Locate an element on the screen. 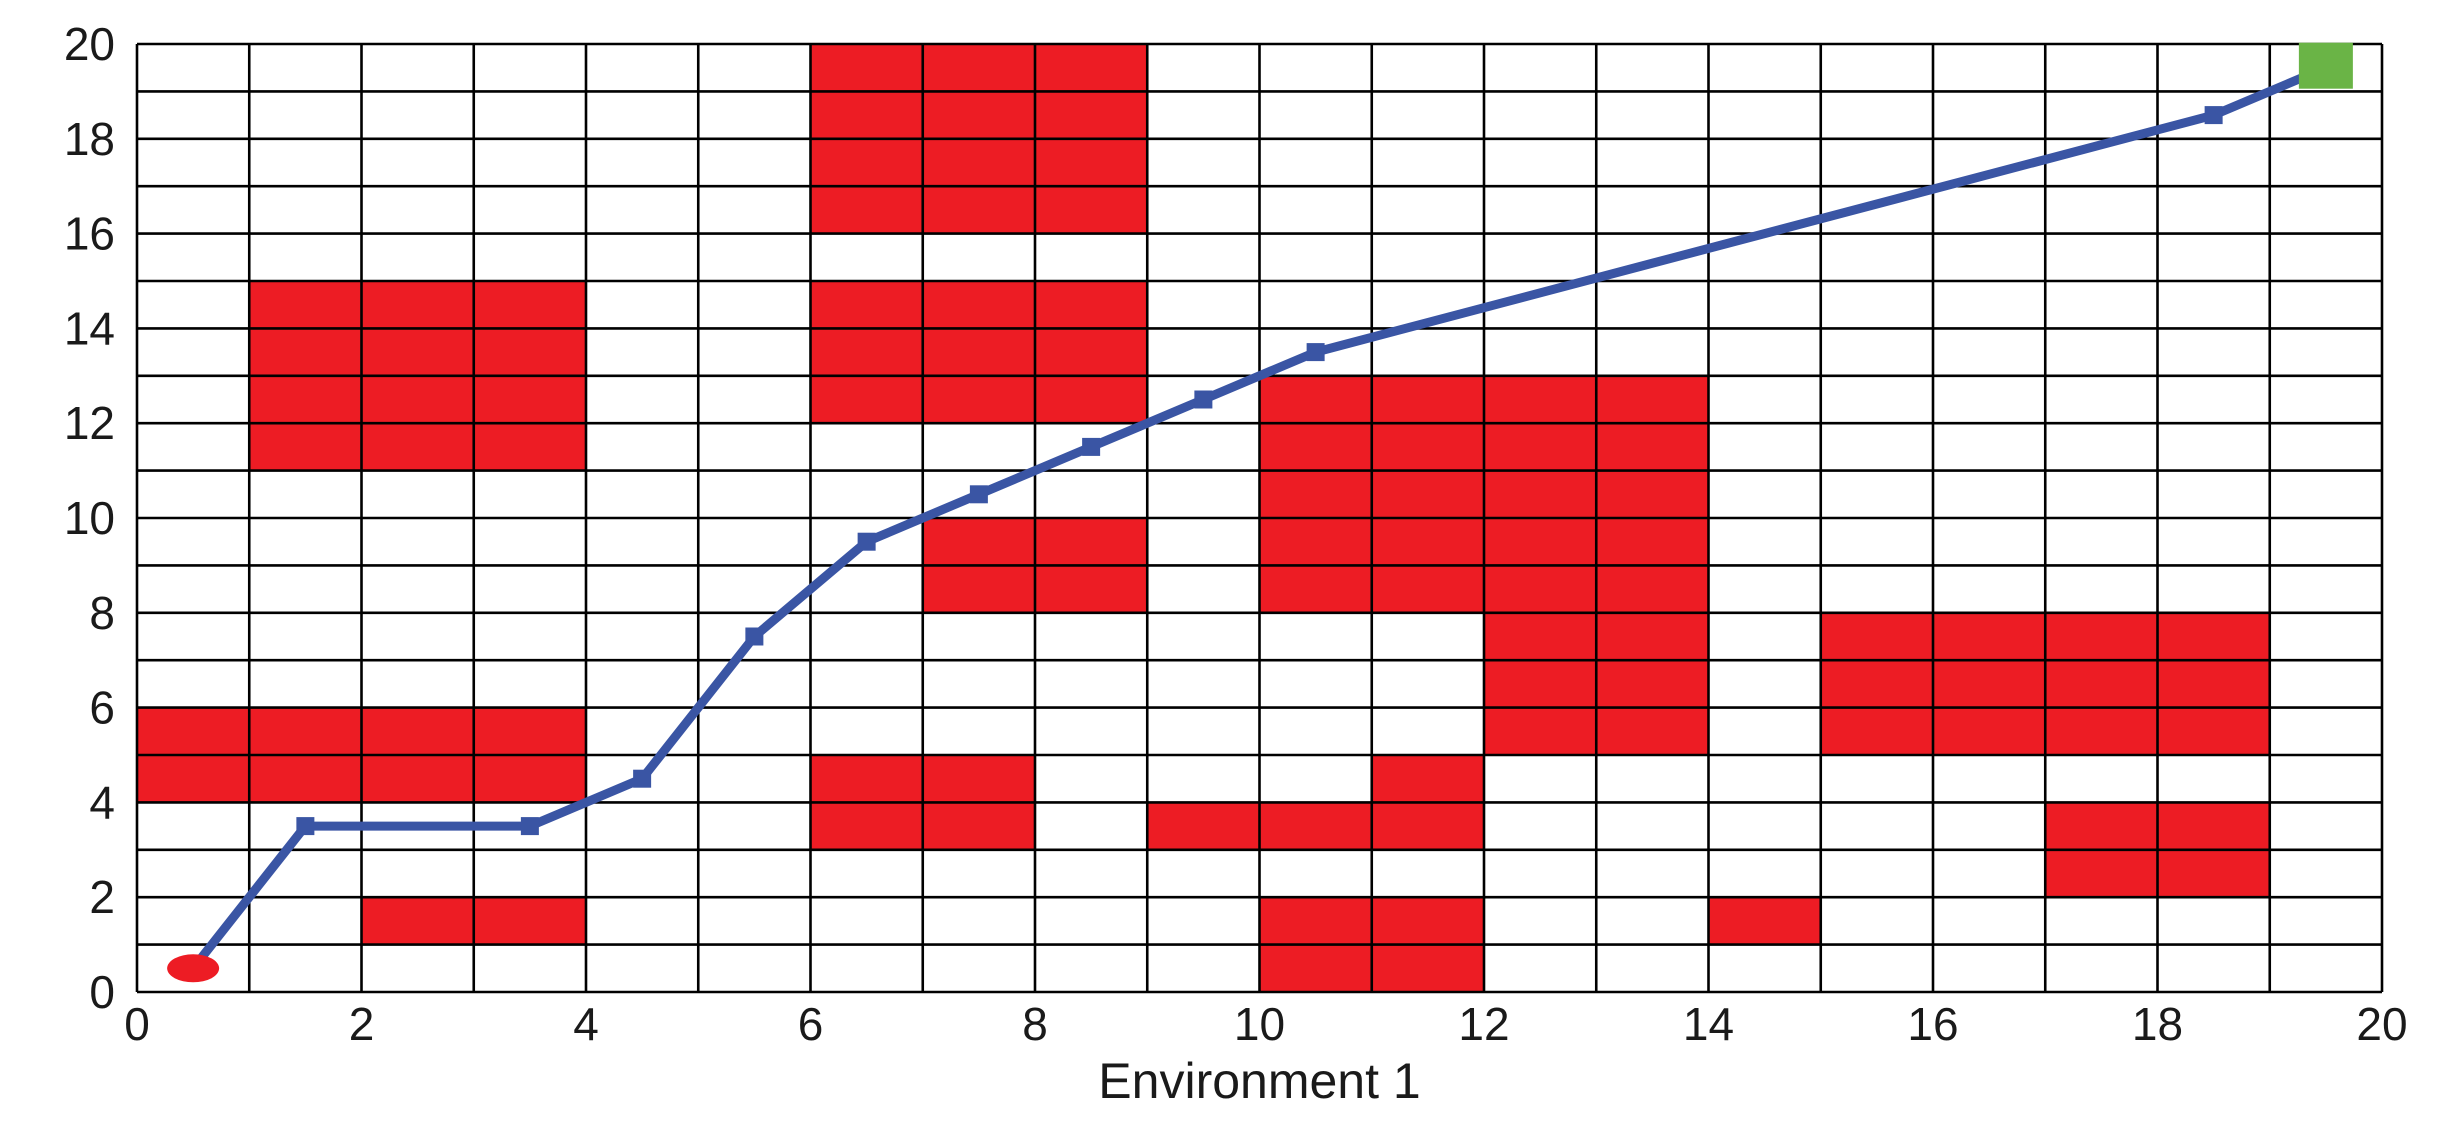 This screenshot has width=2447, height=1124. start-marker is located at coordinates (193, 968).